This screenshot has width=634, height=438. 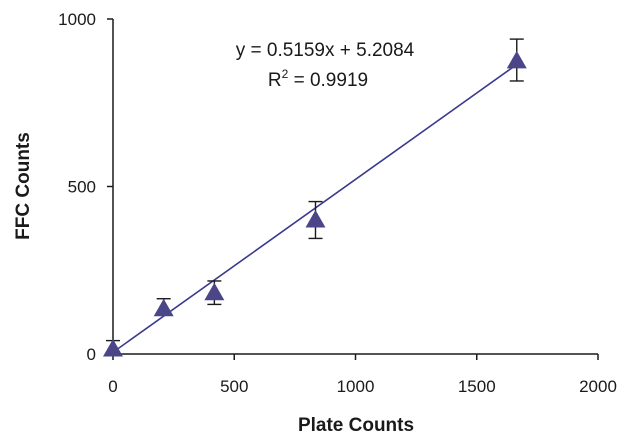 I want to click on y-axis-title: FFC Counts, so click(x=23, y=186).